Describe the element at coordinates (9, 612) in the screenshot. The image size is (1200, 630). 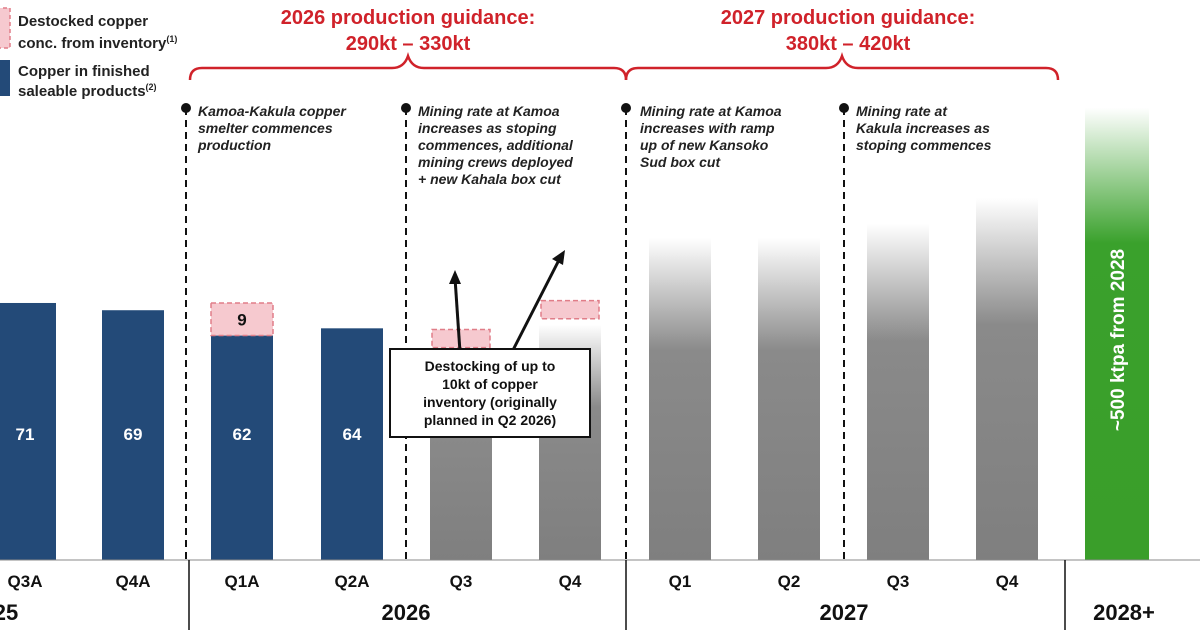
I see `year-label: 25` at that location.